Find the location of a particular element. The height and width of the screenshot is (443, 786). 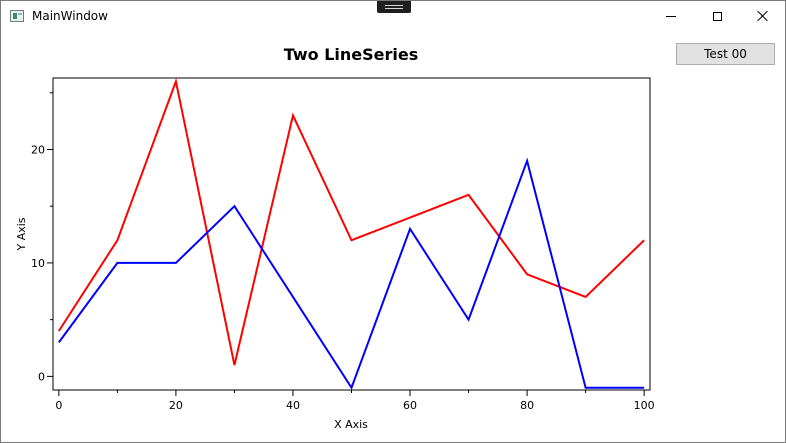

minimize-icon is located at coordinates (671, 16).